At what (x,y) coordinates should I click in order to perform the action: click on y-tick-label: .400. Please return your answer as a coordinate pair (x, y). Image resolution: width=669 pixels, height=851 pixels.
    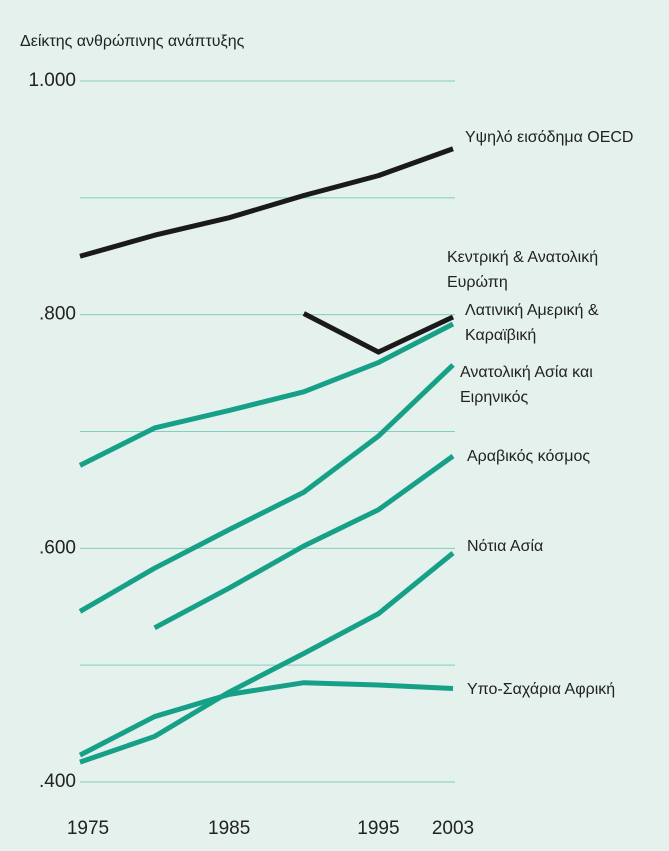
    Looking at the image, I should click on (57, 781).